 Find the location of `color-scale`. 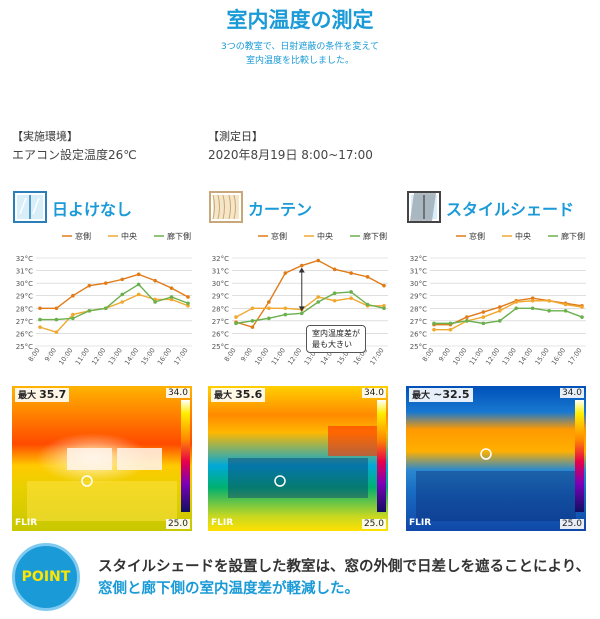

color-scale is located at coordinates (579, 456).